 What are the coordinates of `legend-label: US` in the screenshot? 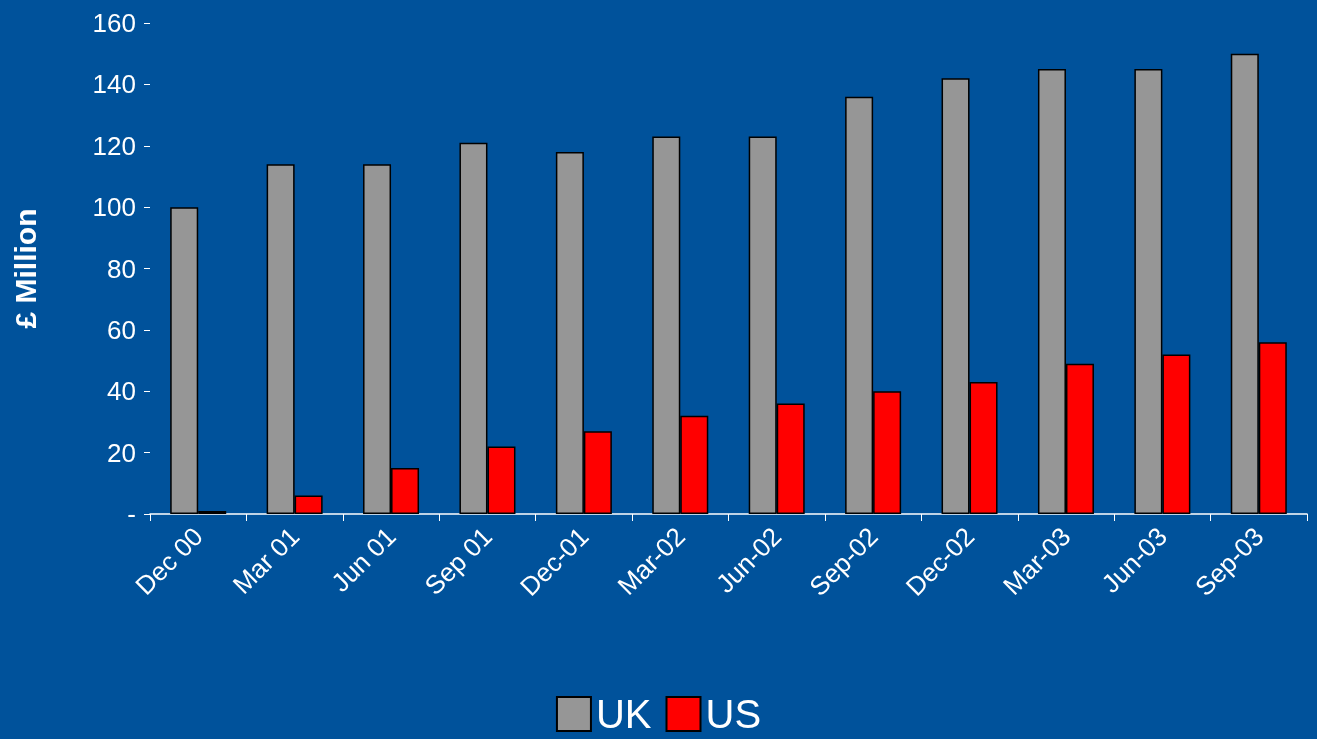 It's located at (733, 714).